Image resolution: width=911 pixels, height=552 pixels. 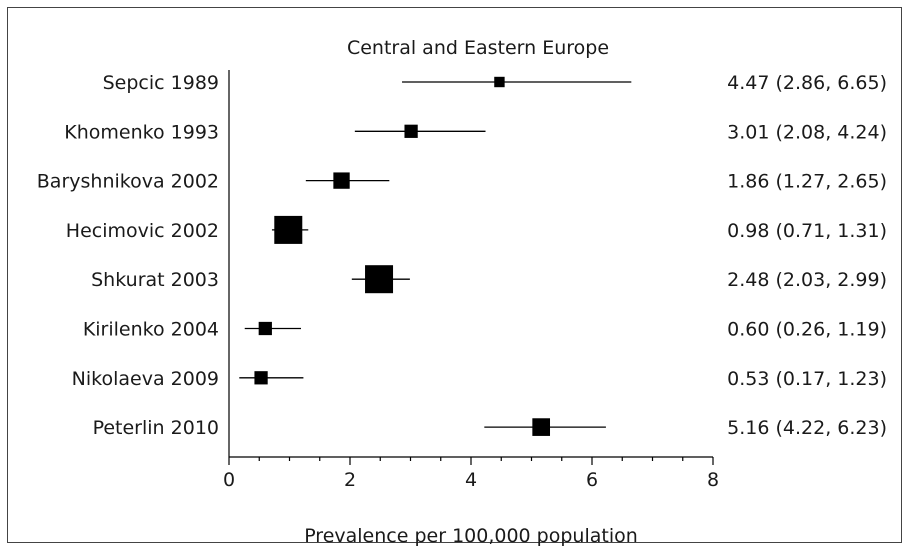 What do you see at coordinates (142, 231) in the screenshot?
I see `study-label: Hecimovic 2002` at bounding box center [142, 231].